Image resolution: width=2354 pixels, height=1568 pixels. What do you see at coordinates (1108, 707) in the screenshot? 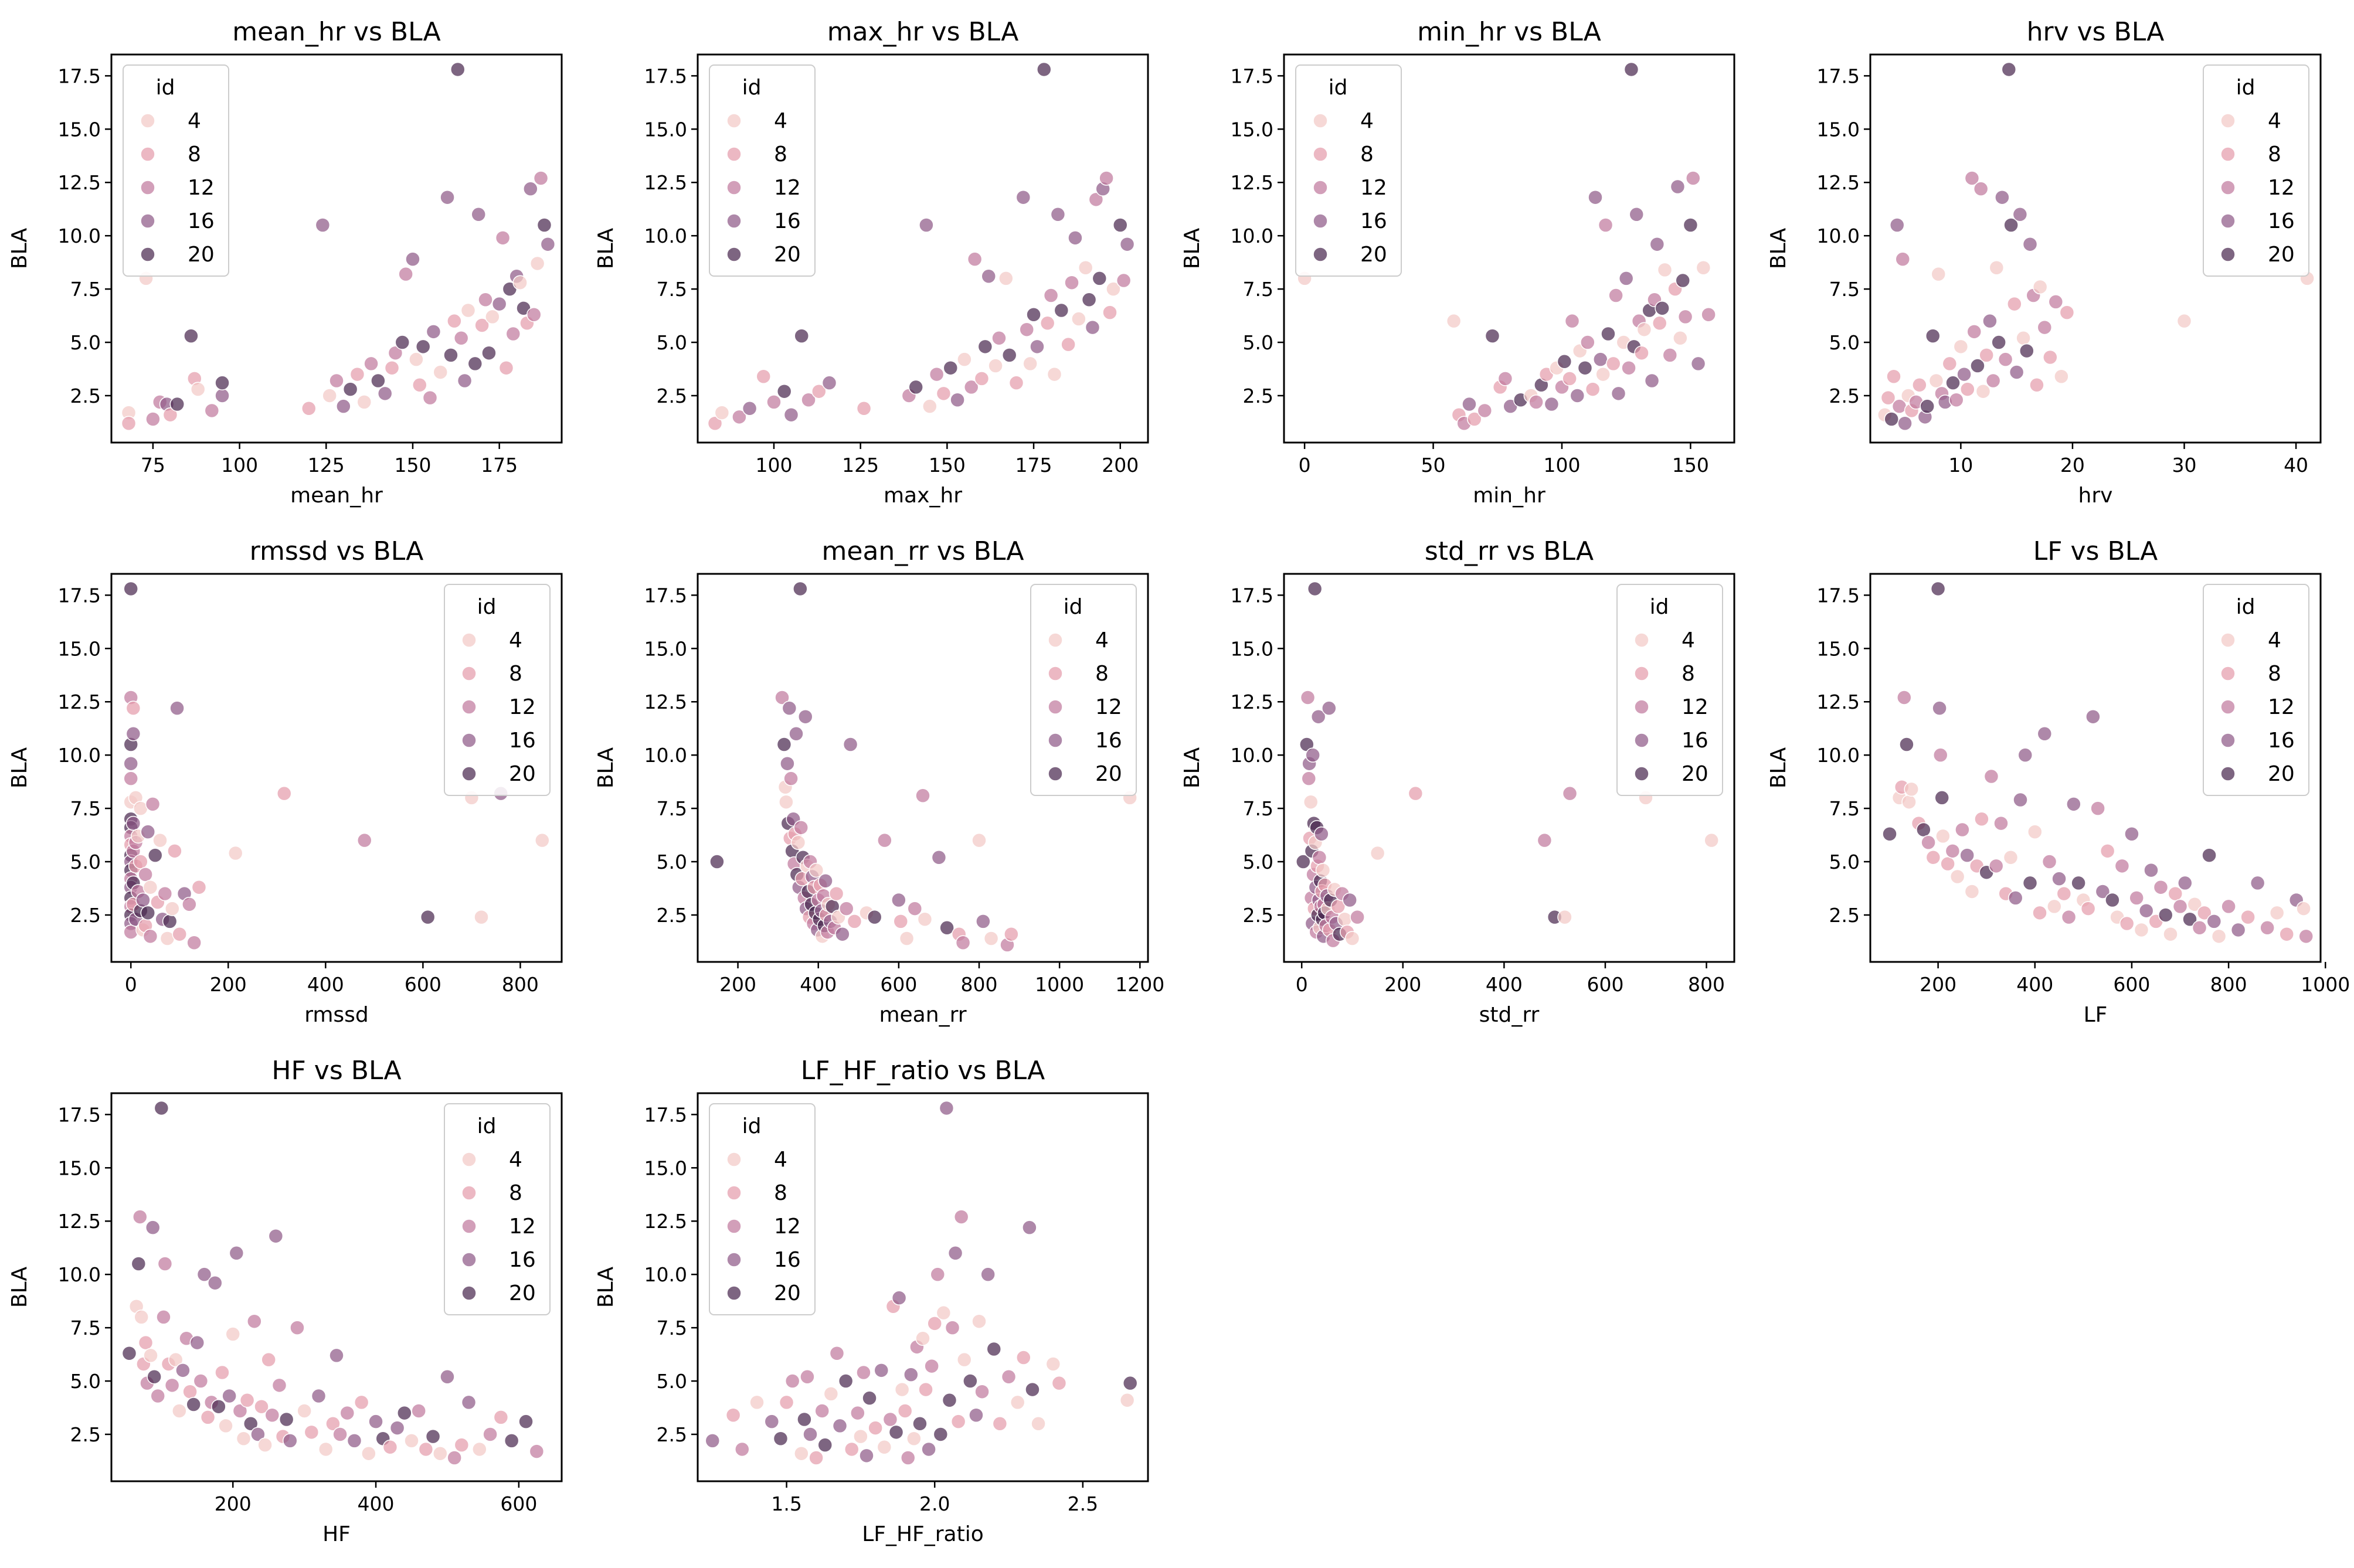
I see `legend-label: 12` at bounding box center [1108, 707].